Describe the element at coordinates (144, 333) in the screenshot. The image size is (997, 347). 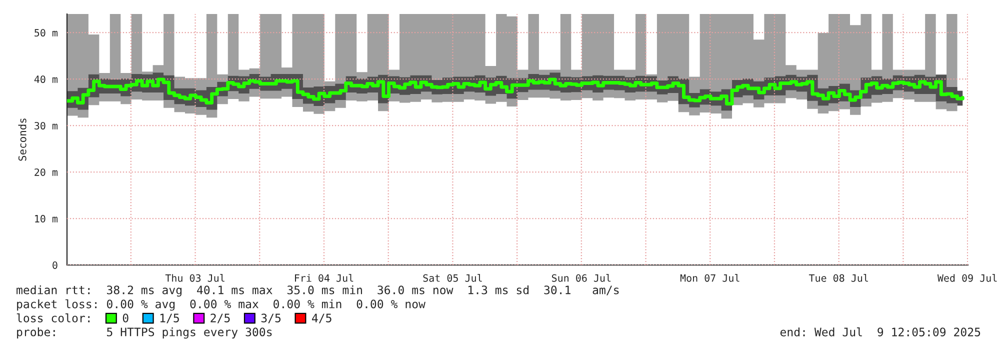
I see `text: probe: 5 HTTPS pings every 300s` at that location.